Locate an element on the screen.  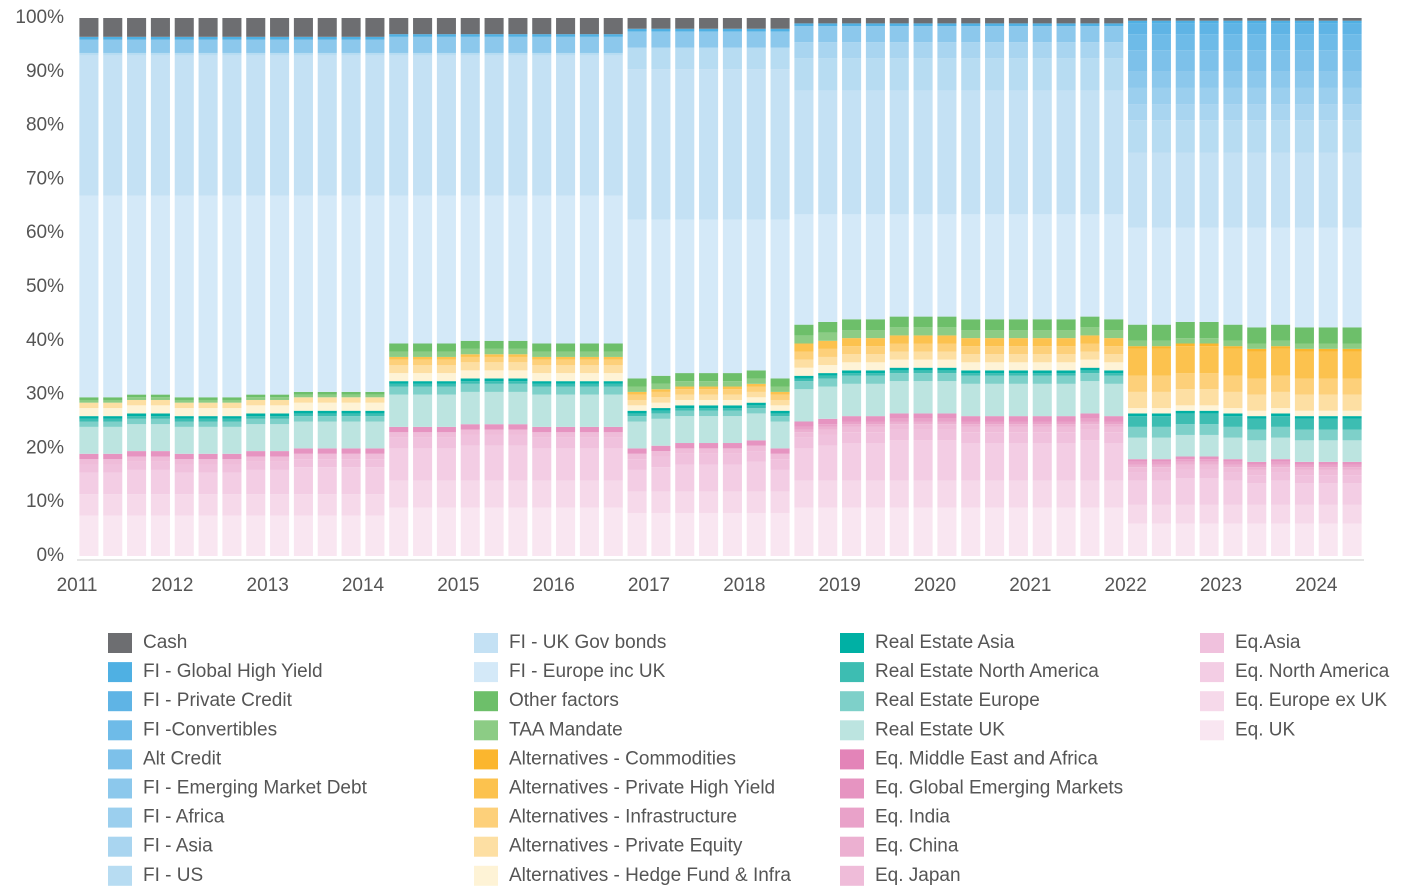
legend-label: FI - Emerging Market Debt is located at coordinates (255, 788).